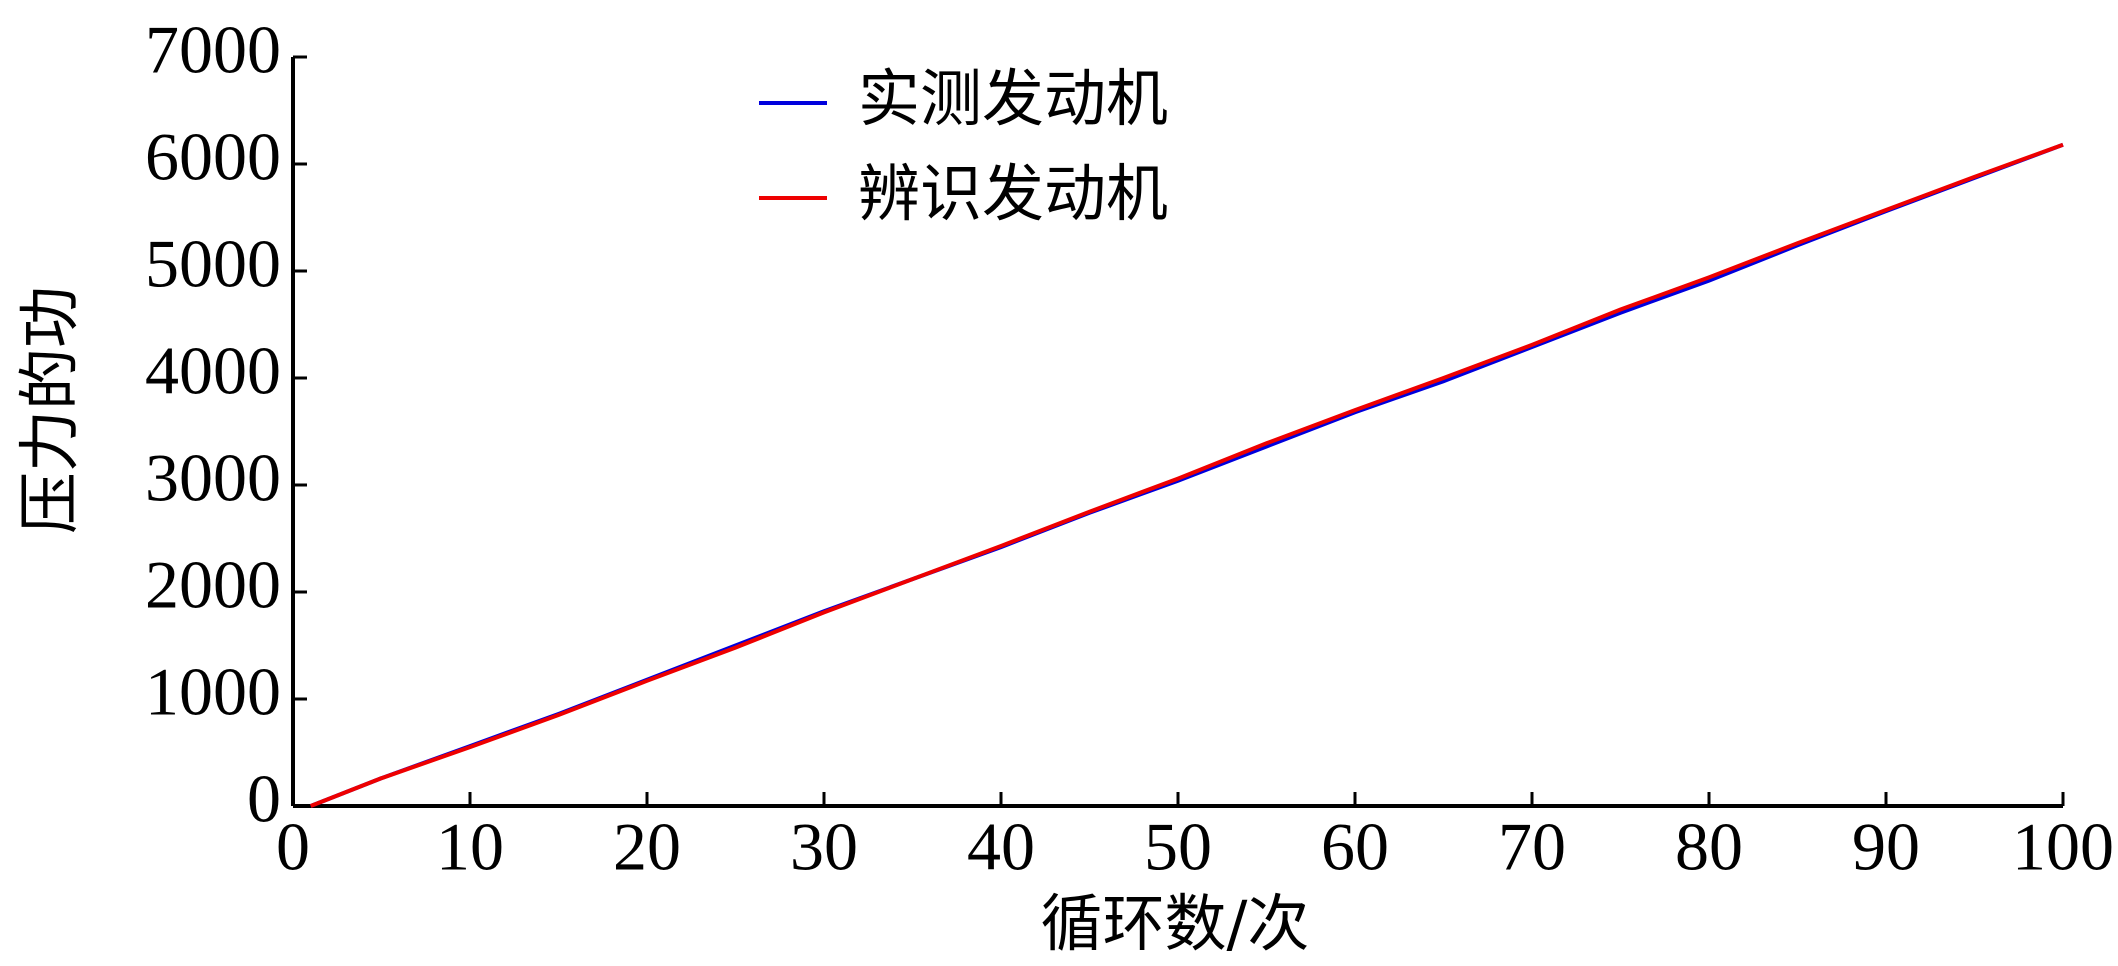 The width and height of the screenshot is (2118, 966). I want to click on x-tick-label: 0, so click(293, 847).